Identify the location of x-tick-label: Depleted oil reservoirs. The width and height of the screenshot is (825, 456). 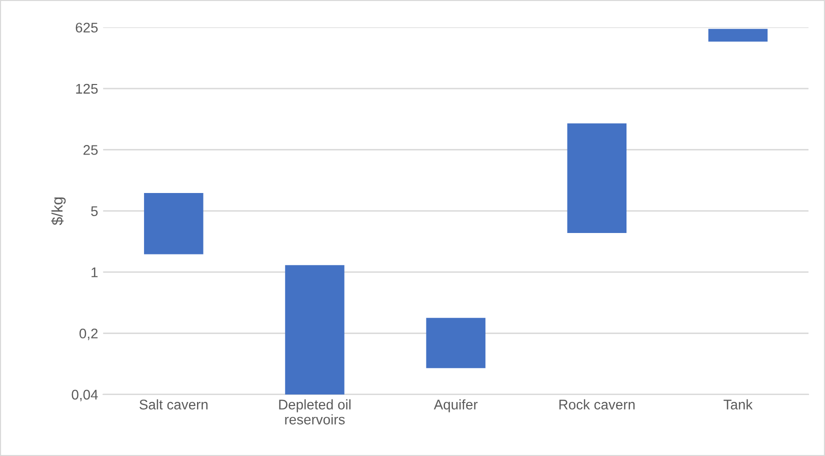
(314, 411).